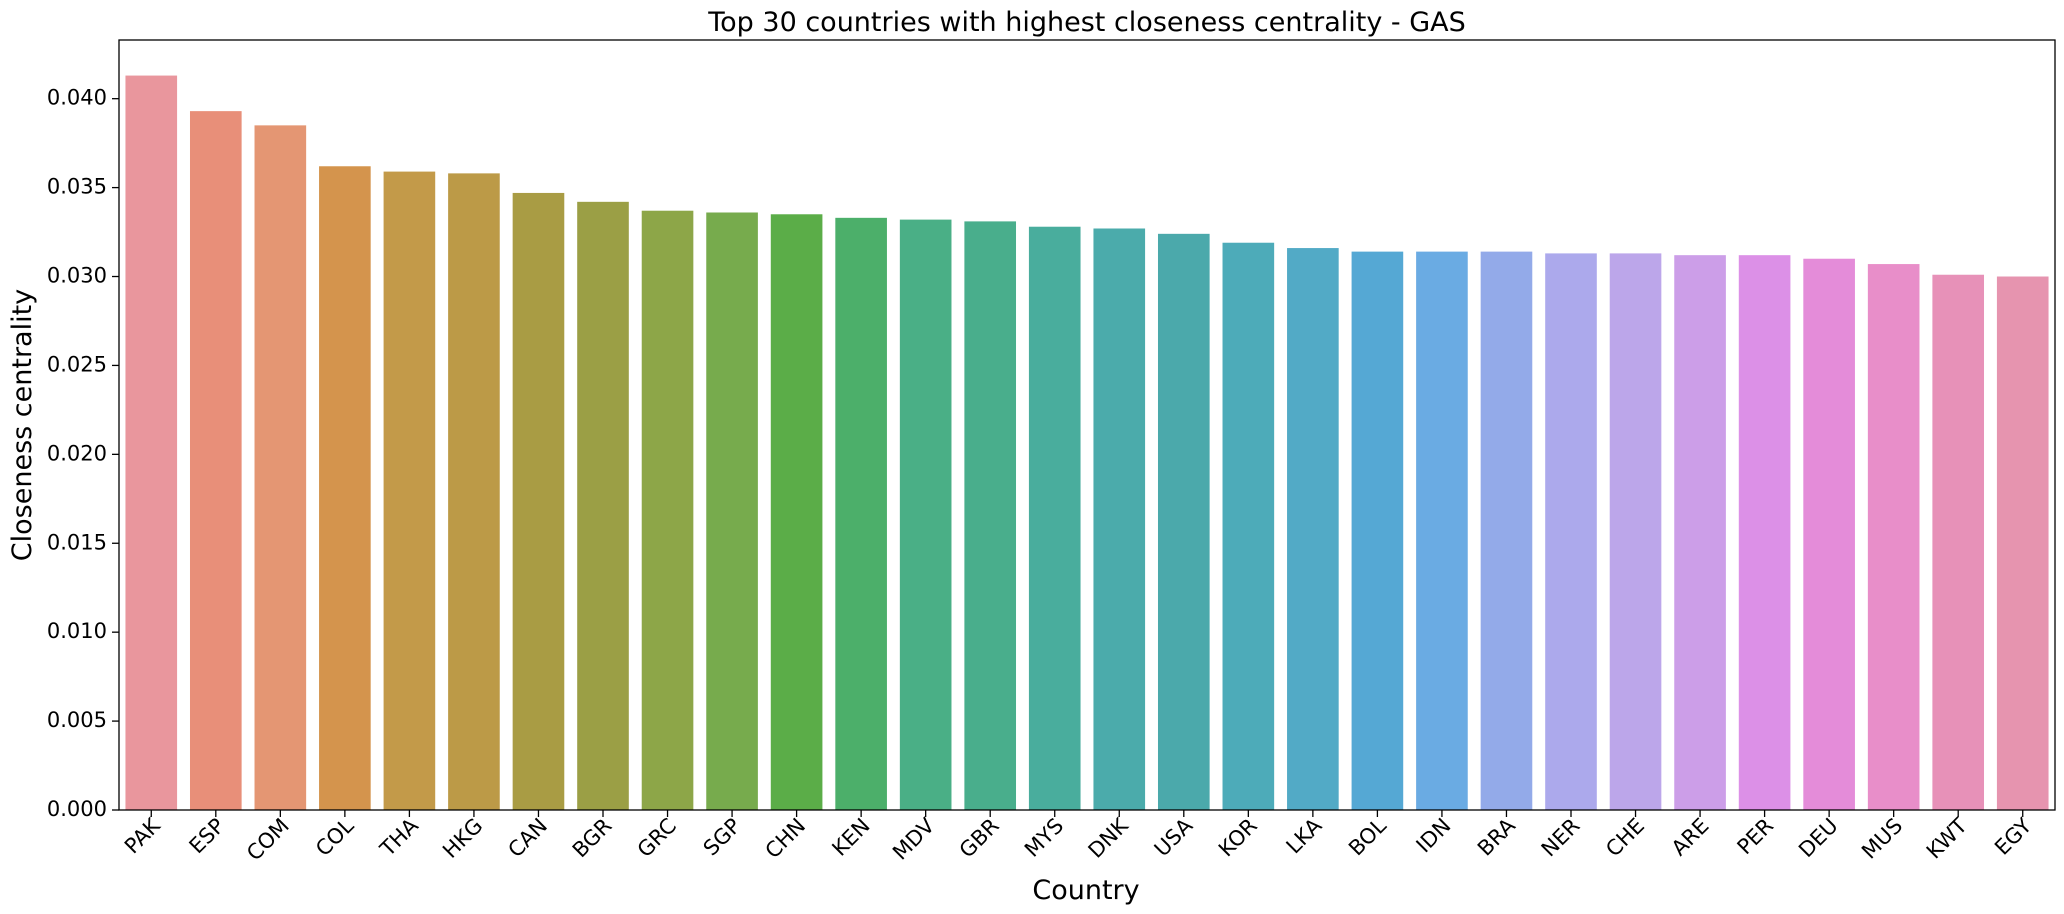 Image resolution: width=2064 pixels, height=914 pixels. I want to click on y-tick-label: 0.015, so click(77, 542).